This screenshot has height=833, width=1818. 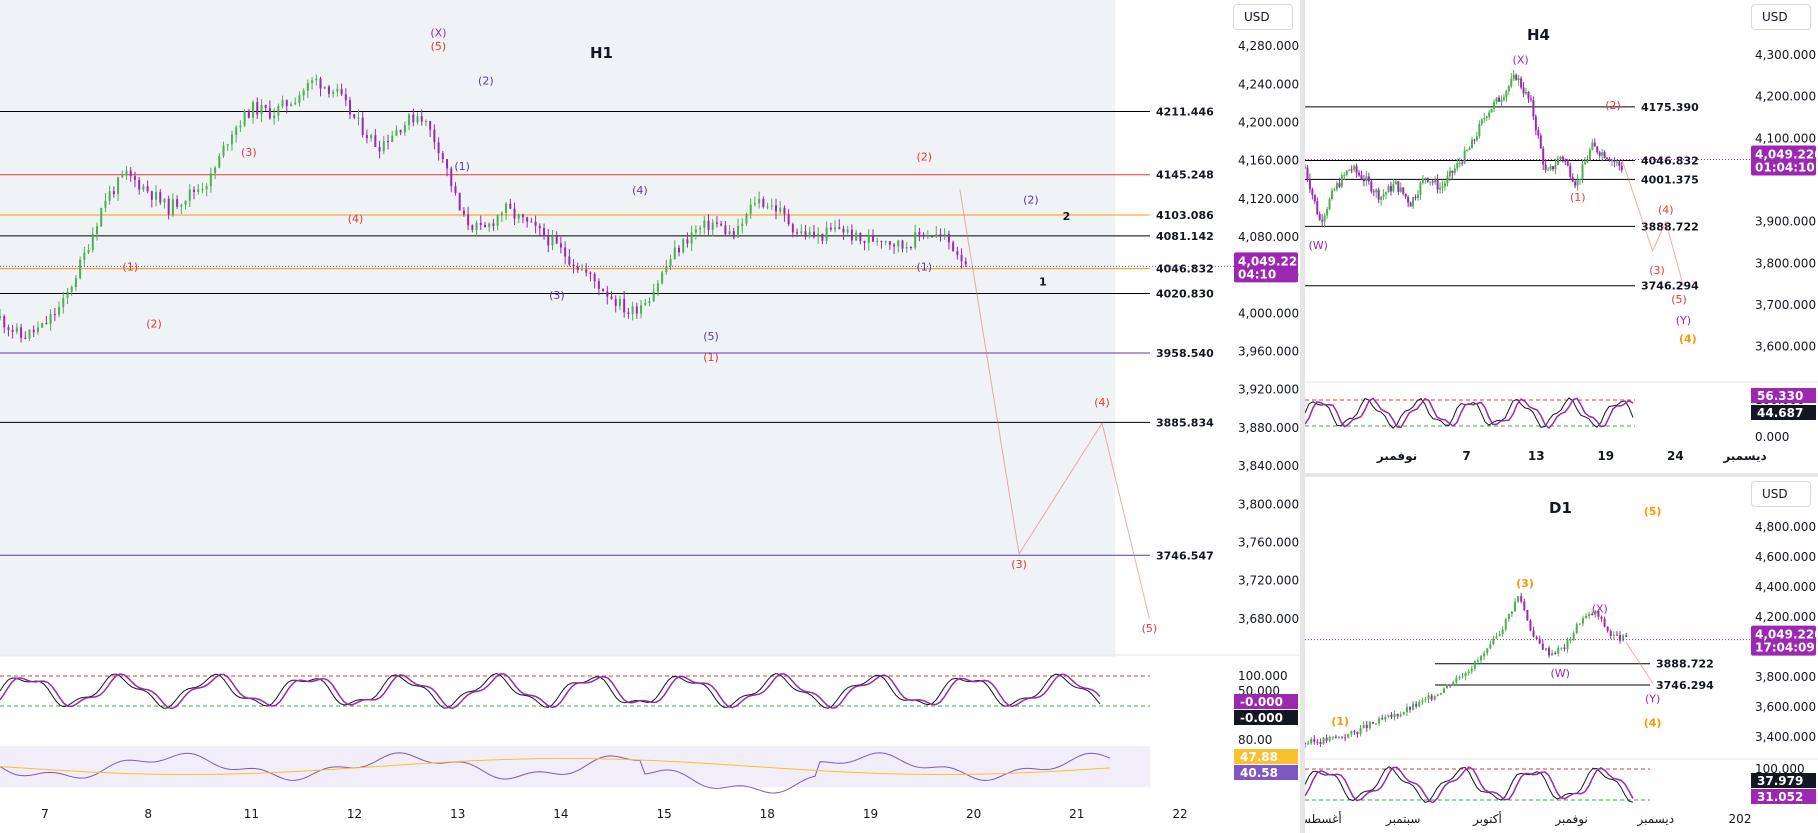 What do you see at coordinates (1785, 347) in the screenshot?
I see `price-axis-tick: 3,600.000` at bounding box center [1785, 347].